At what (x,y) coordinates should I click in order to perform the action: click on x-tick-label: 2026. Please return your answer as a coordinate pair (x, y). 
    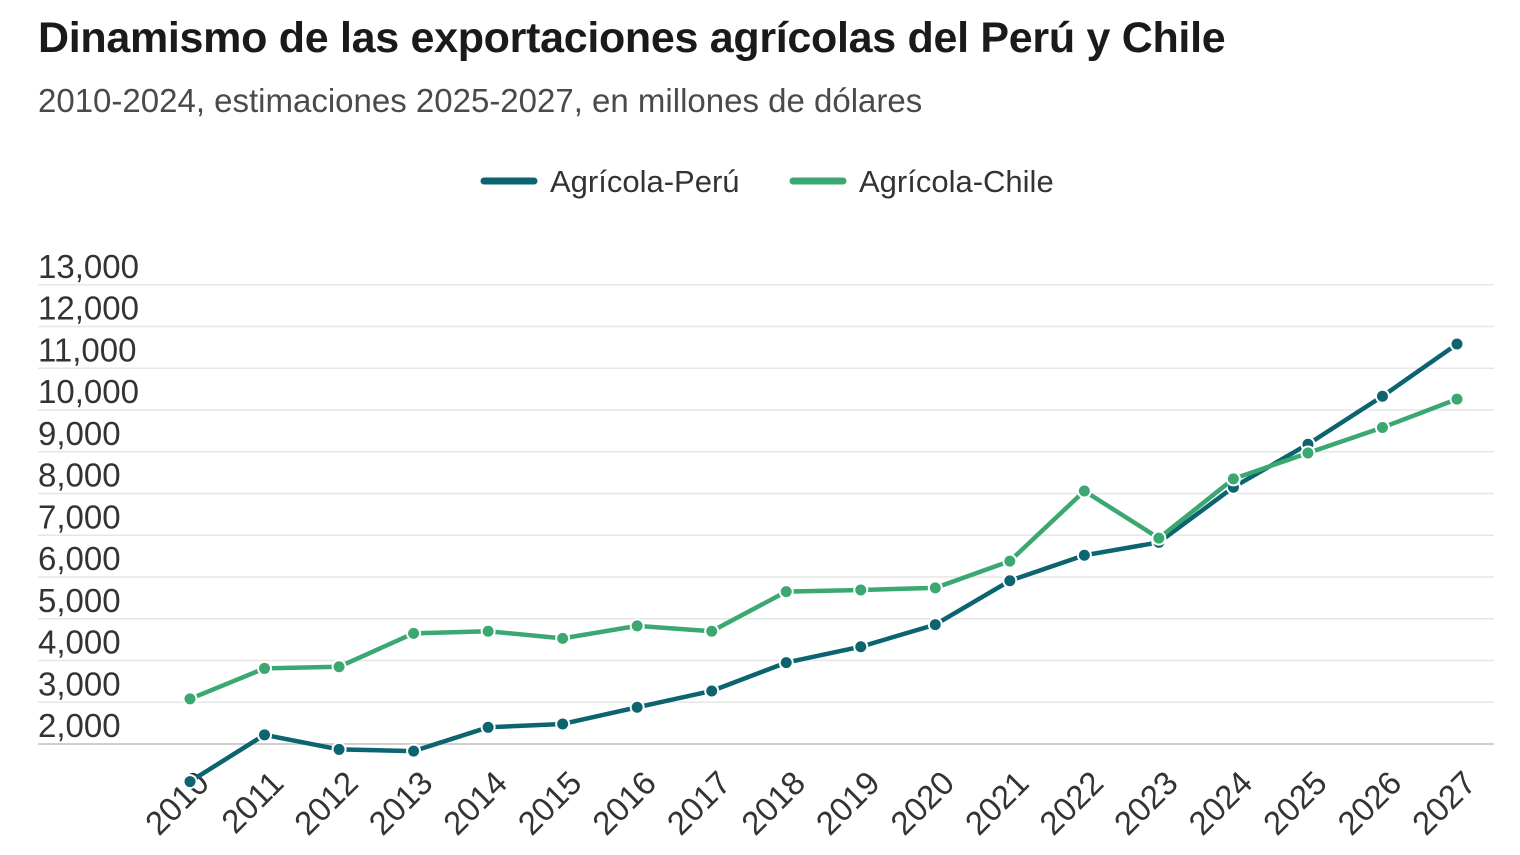
    Looking at the image, I should click on (1369, 803).